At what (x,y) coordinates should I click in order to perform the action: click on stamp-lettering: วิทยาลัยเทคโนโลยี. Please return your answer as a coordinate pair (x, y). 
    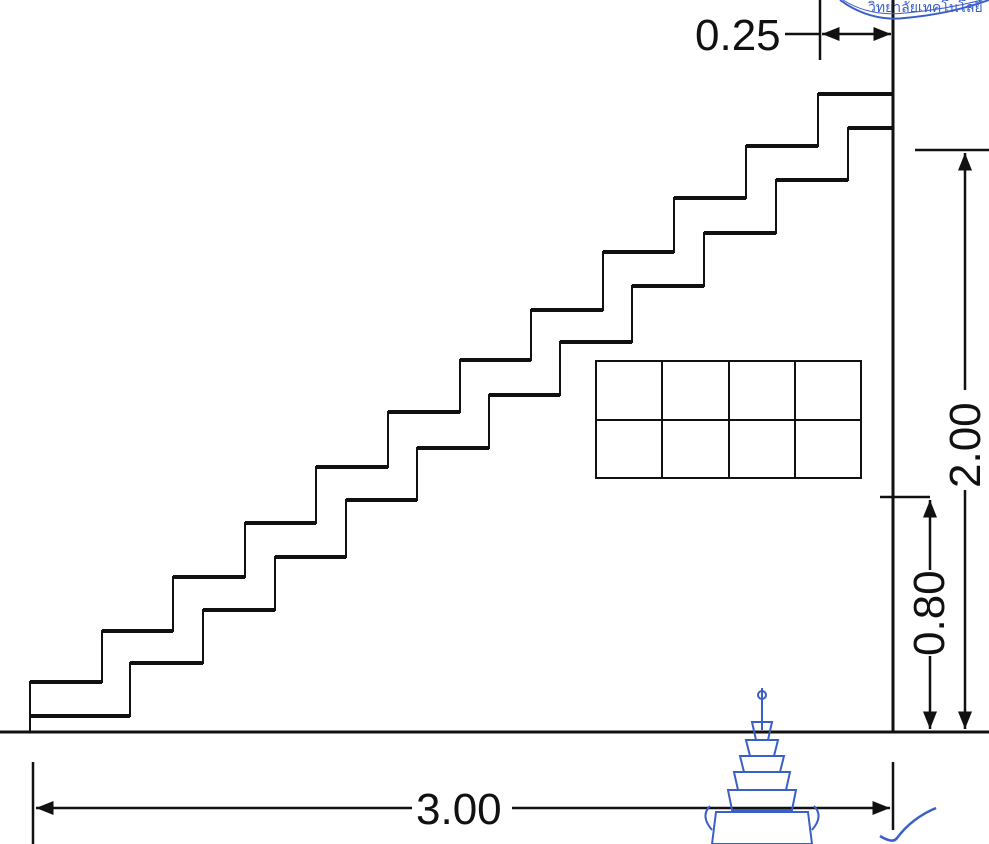
    Looking at the image, I should click on (925, 8).